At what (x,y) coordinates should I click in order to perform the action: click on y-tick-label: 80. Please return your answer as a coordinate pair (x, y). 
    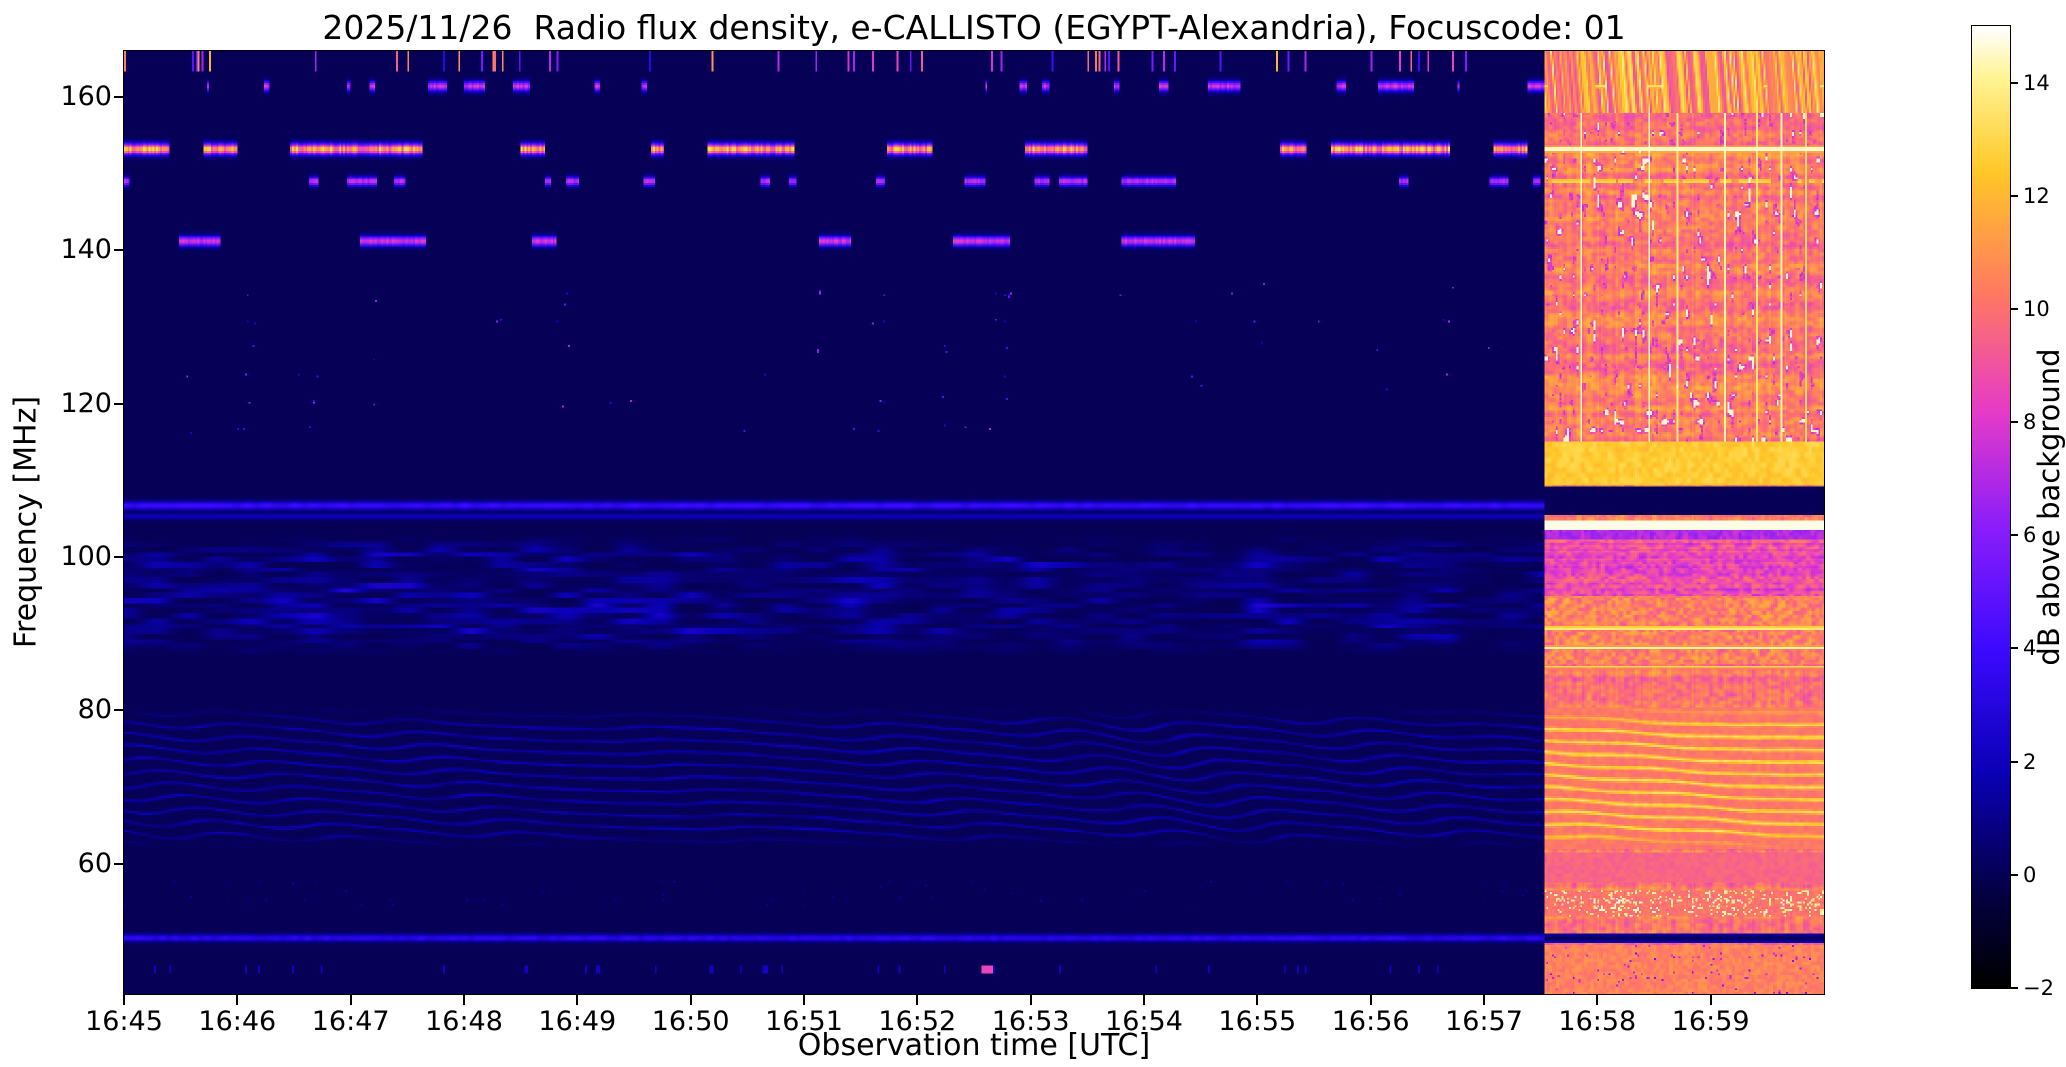
    Looking at the image, I should click on (94, 710).